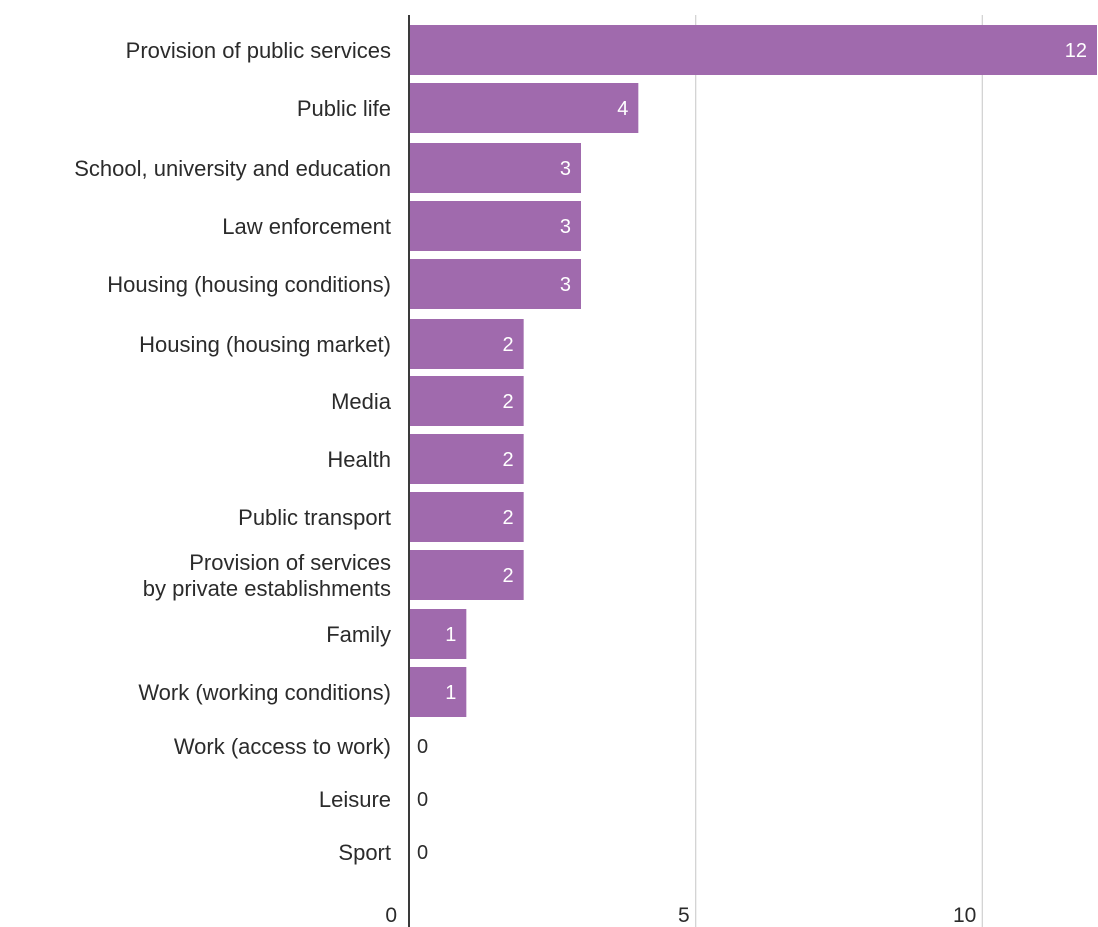 The image size is (1098, 927). I want to click on category-label-10: Family, so click(358, 634).